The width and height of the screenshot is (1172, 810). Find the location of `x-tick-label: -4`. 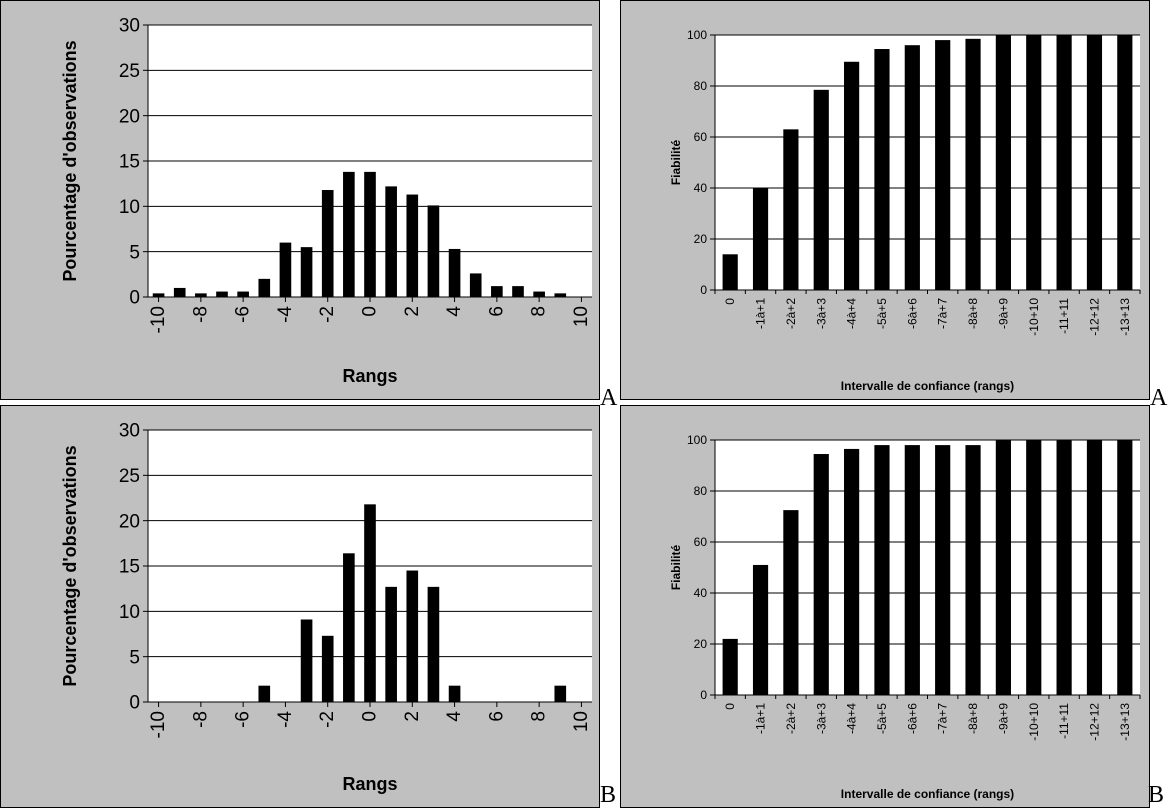

x-tick-label: -4 is located at coordinates (285, 314).